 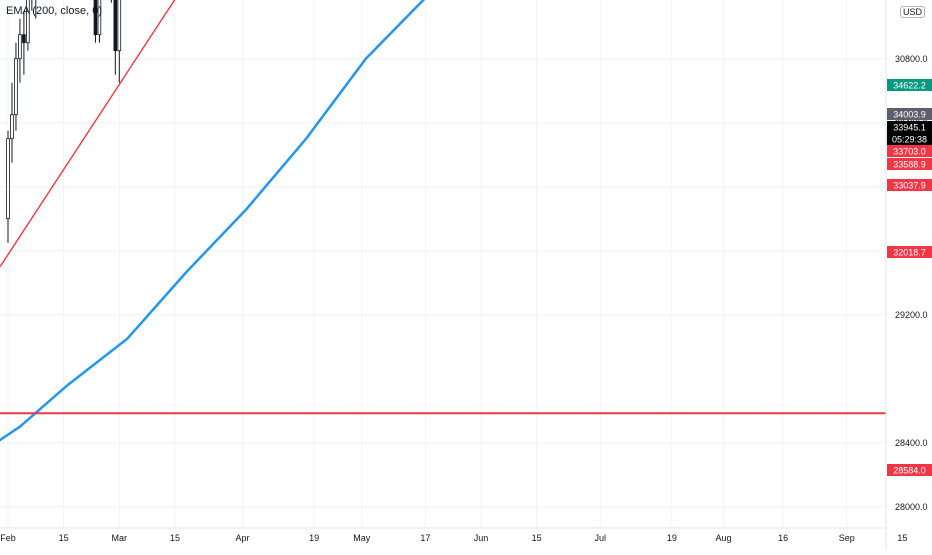 What do you see at coordinates (911, 507) in the screenshot?
I see `price-tick-label: 28000.0` at bounding box center [911, 507].